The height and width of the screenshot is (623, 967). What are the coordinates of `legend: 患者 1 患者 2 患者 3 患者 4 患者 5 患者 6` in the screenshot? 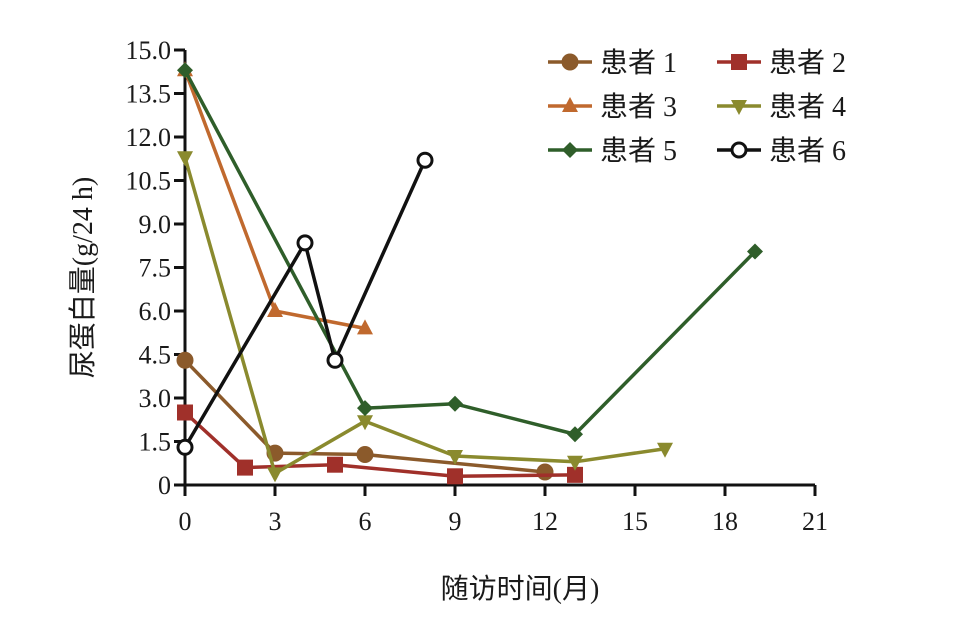 It's located at (697, 107).